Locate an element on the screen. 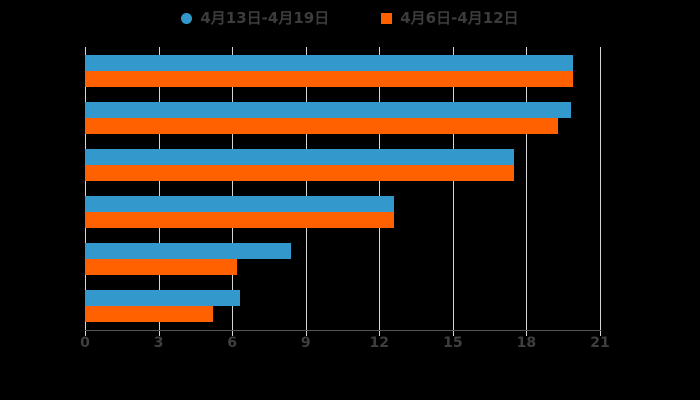 This screenshot has width=700, height=400. x-tick-label-0: 0 is located at coordinates (85, 343).